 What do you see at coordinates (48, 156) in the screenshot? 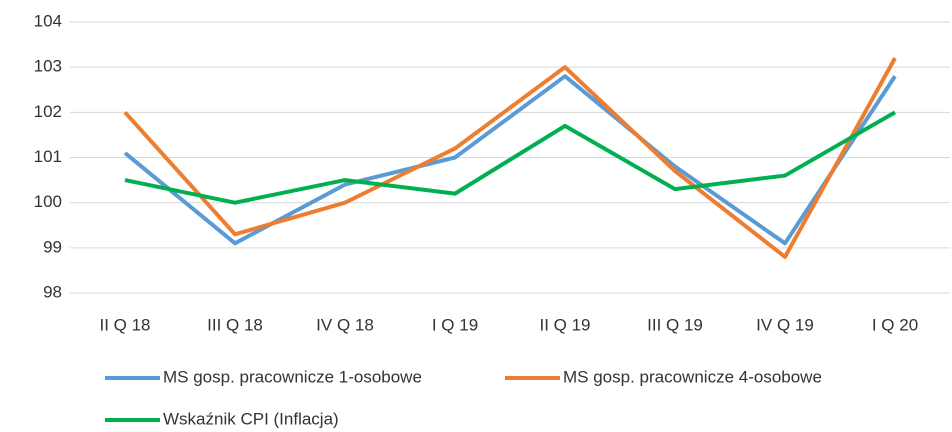
I see `y-tick-label: 101` at bounding box center [48, 156].